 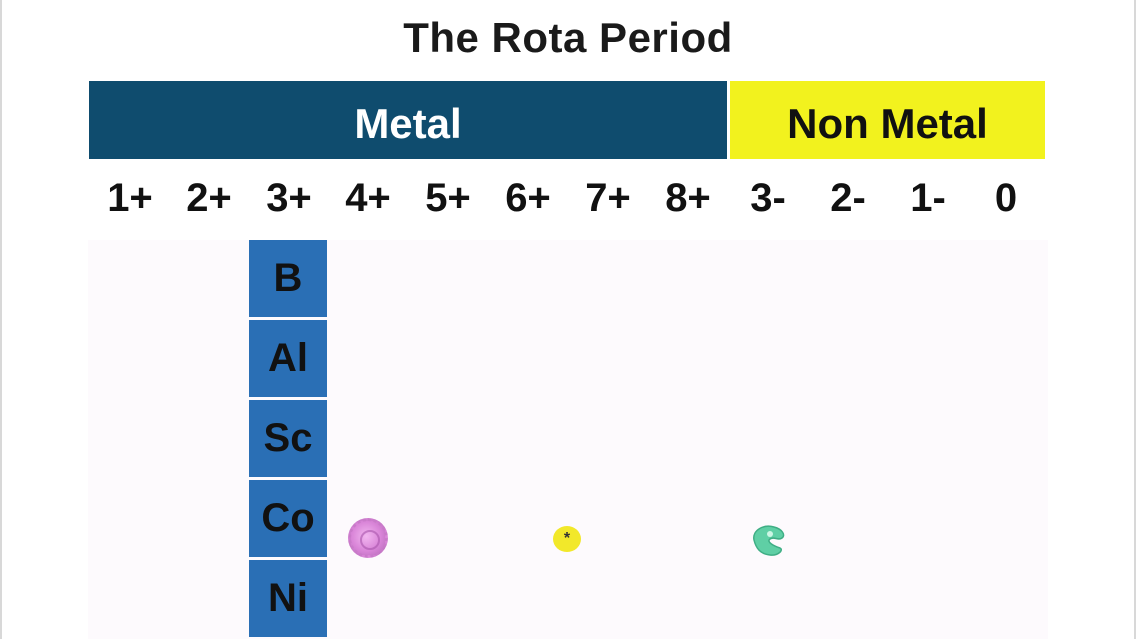 I want to click on element-cell-ni: Ni, so click(x=288, y=598).